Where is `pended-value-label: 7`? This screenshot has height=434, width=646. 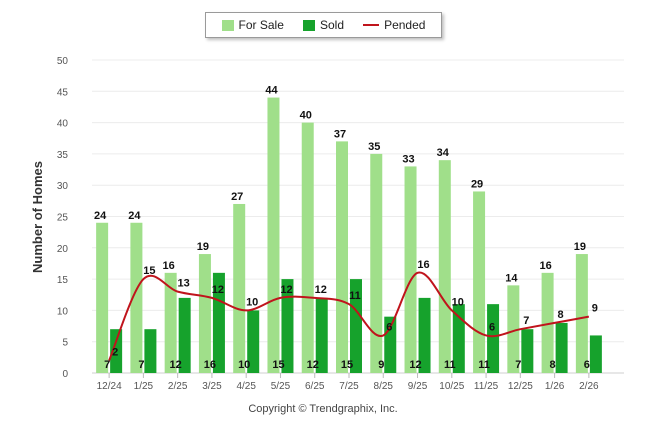
pended-value-label: 7 is located at coordinates (526, 321).